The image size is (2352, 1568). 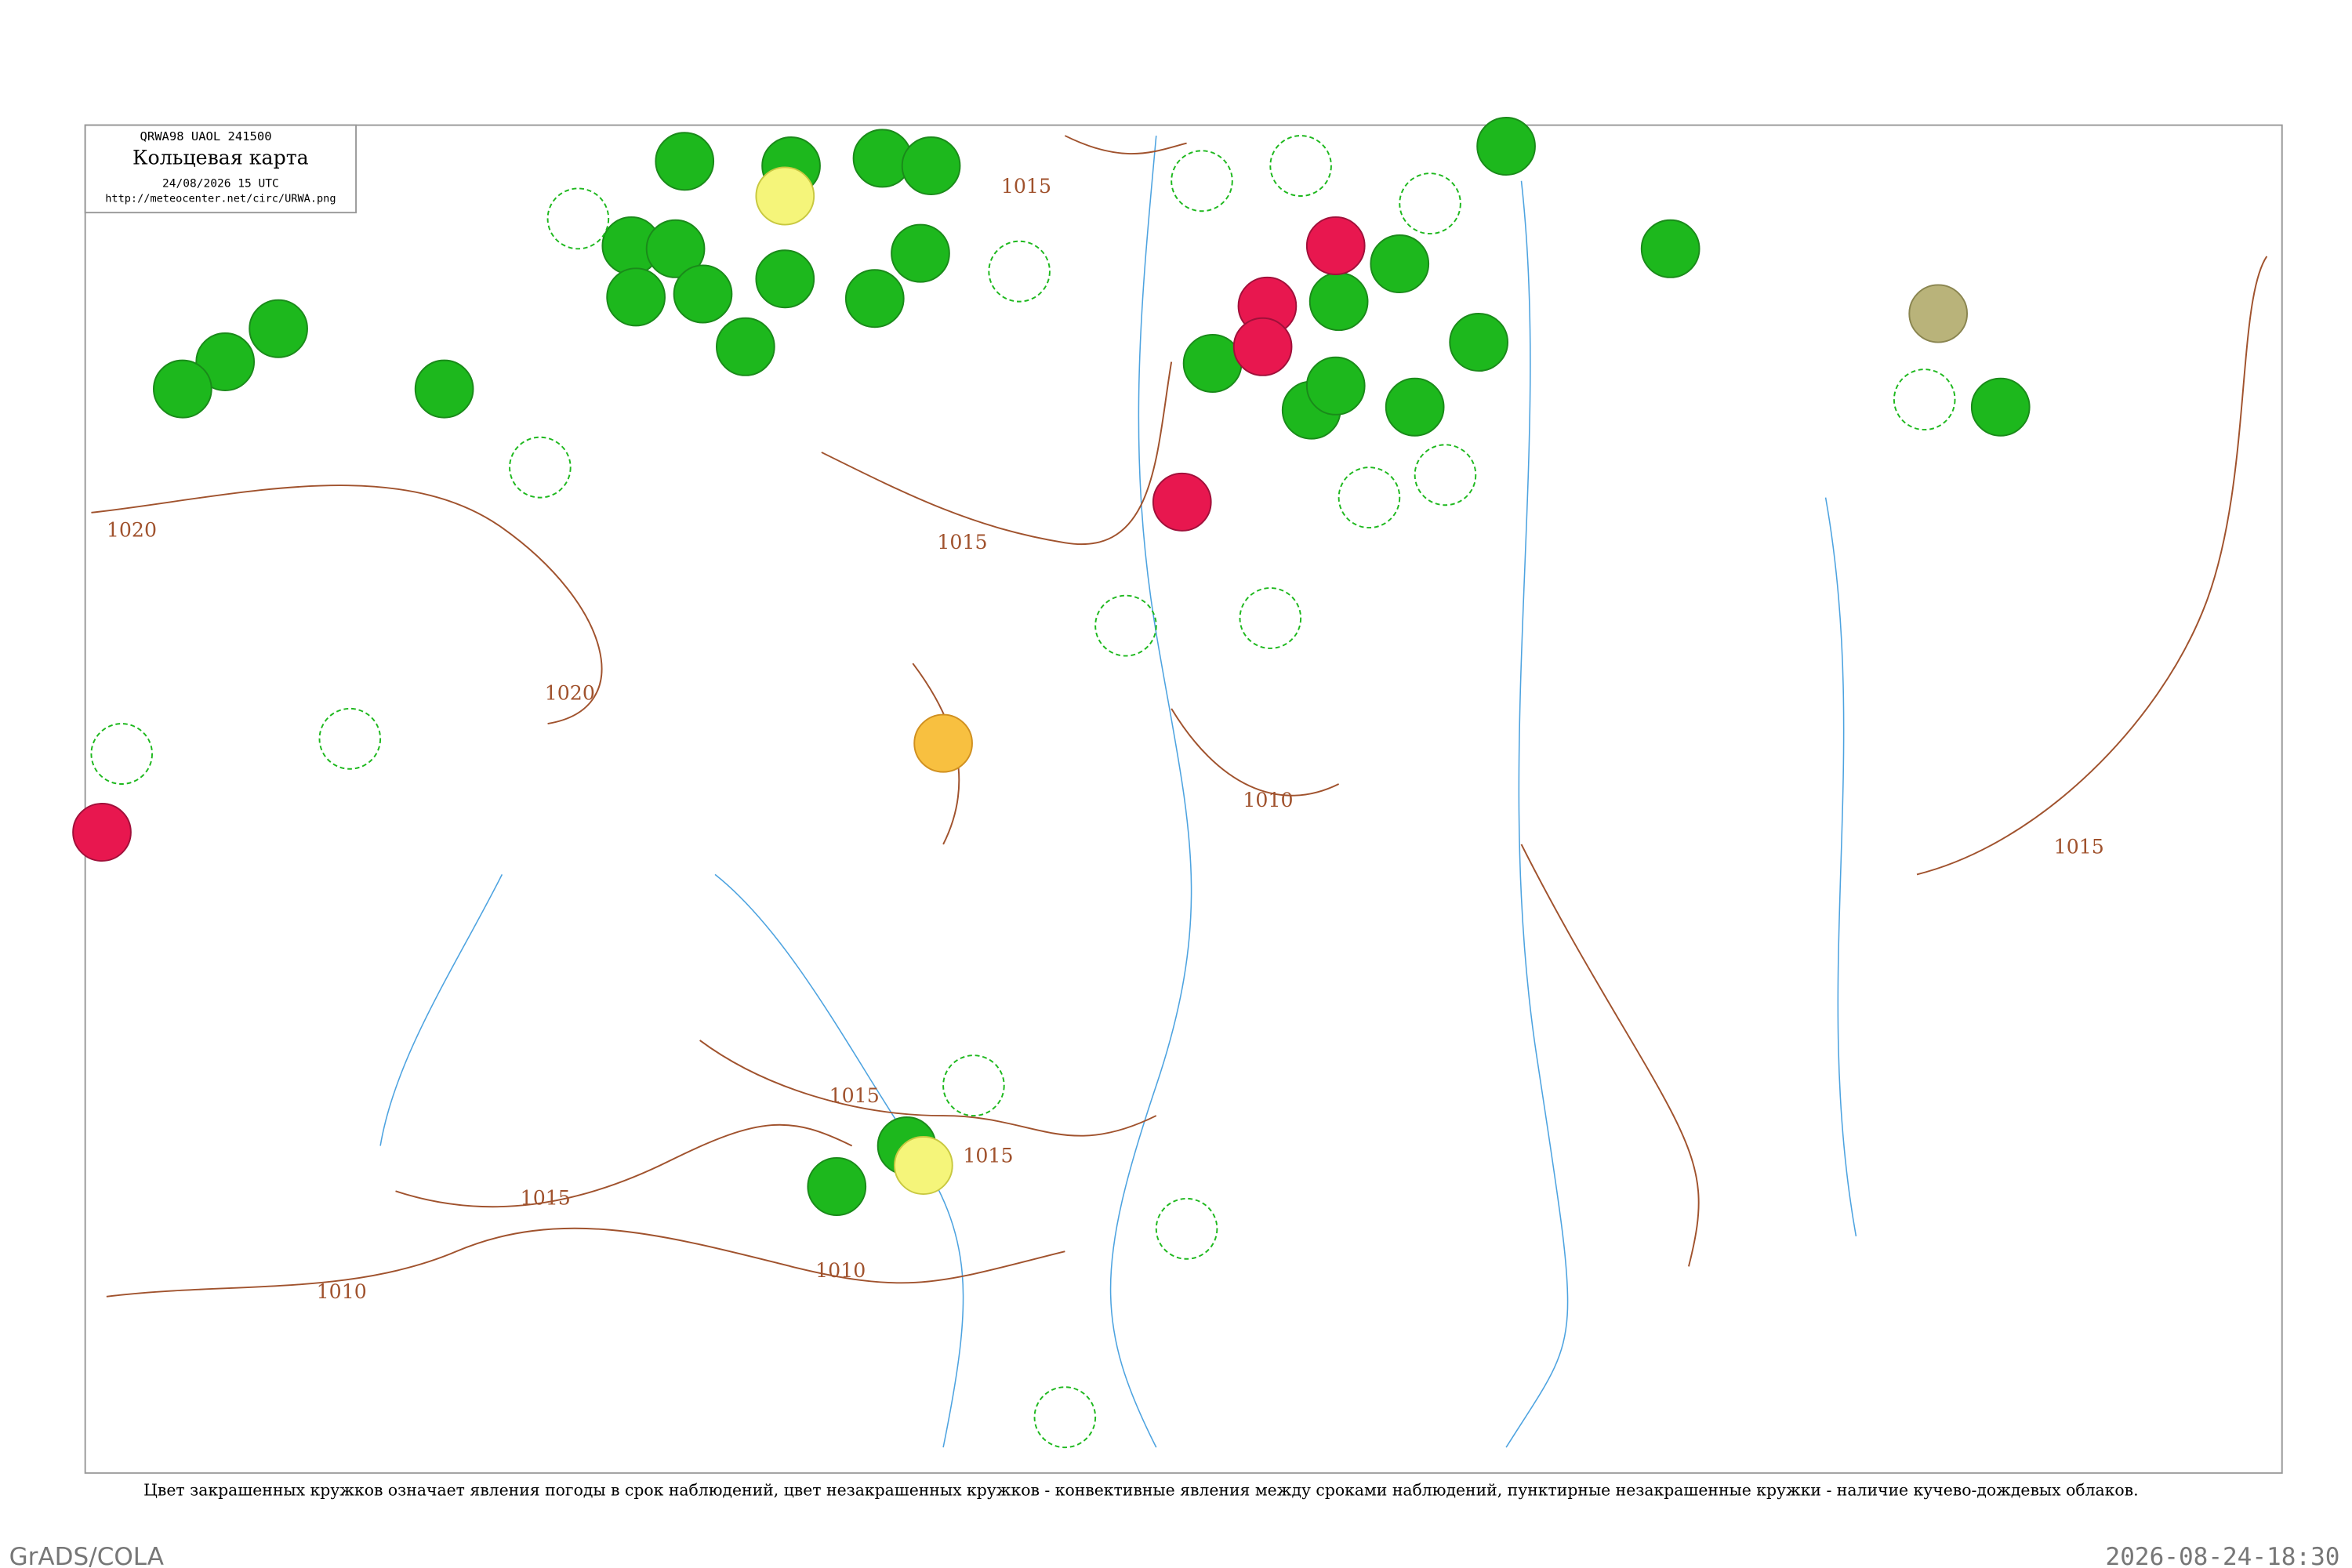 What do you see at coordinates (220, 158) in the screenshot?
I see `header-title: Кольцевая карта` at bounding box center [220, 158].